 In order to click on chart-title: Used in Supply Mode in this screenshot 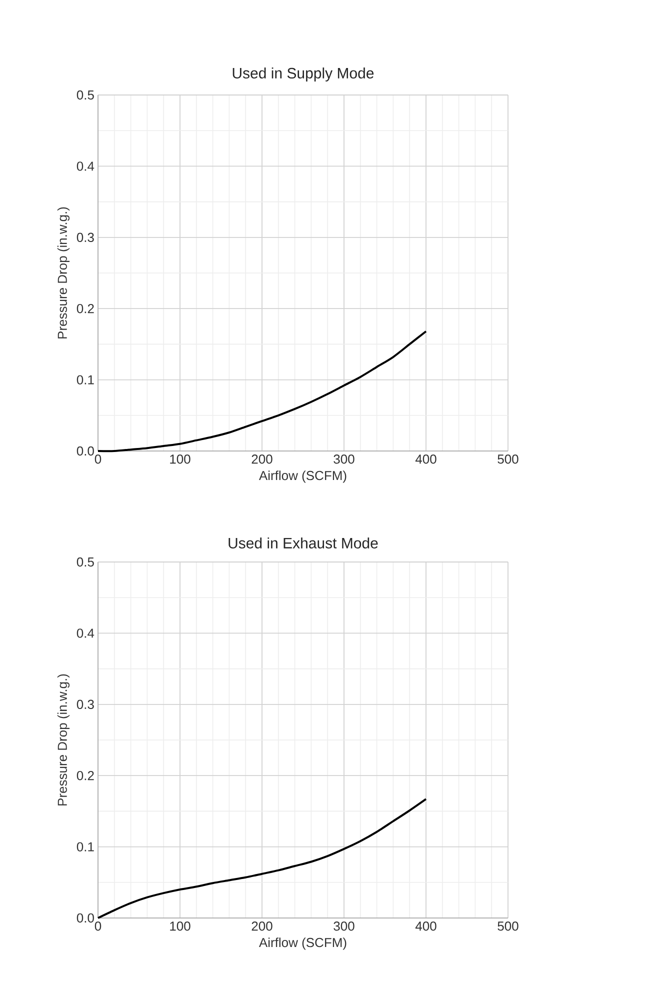, I will do `click(303, 74)`.